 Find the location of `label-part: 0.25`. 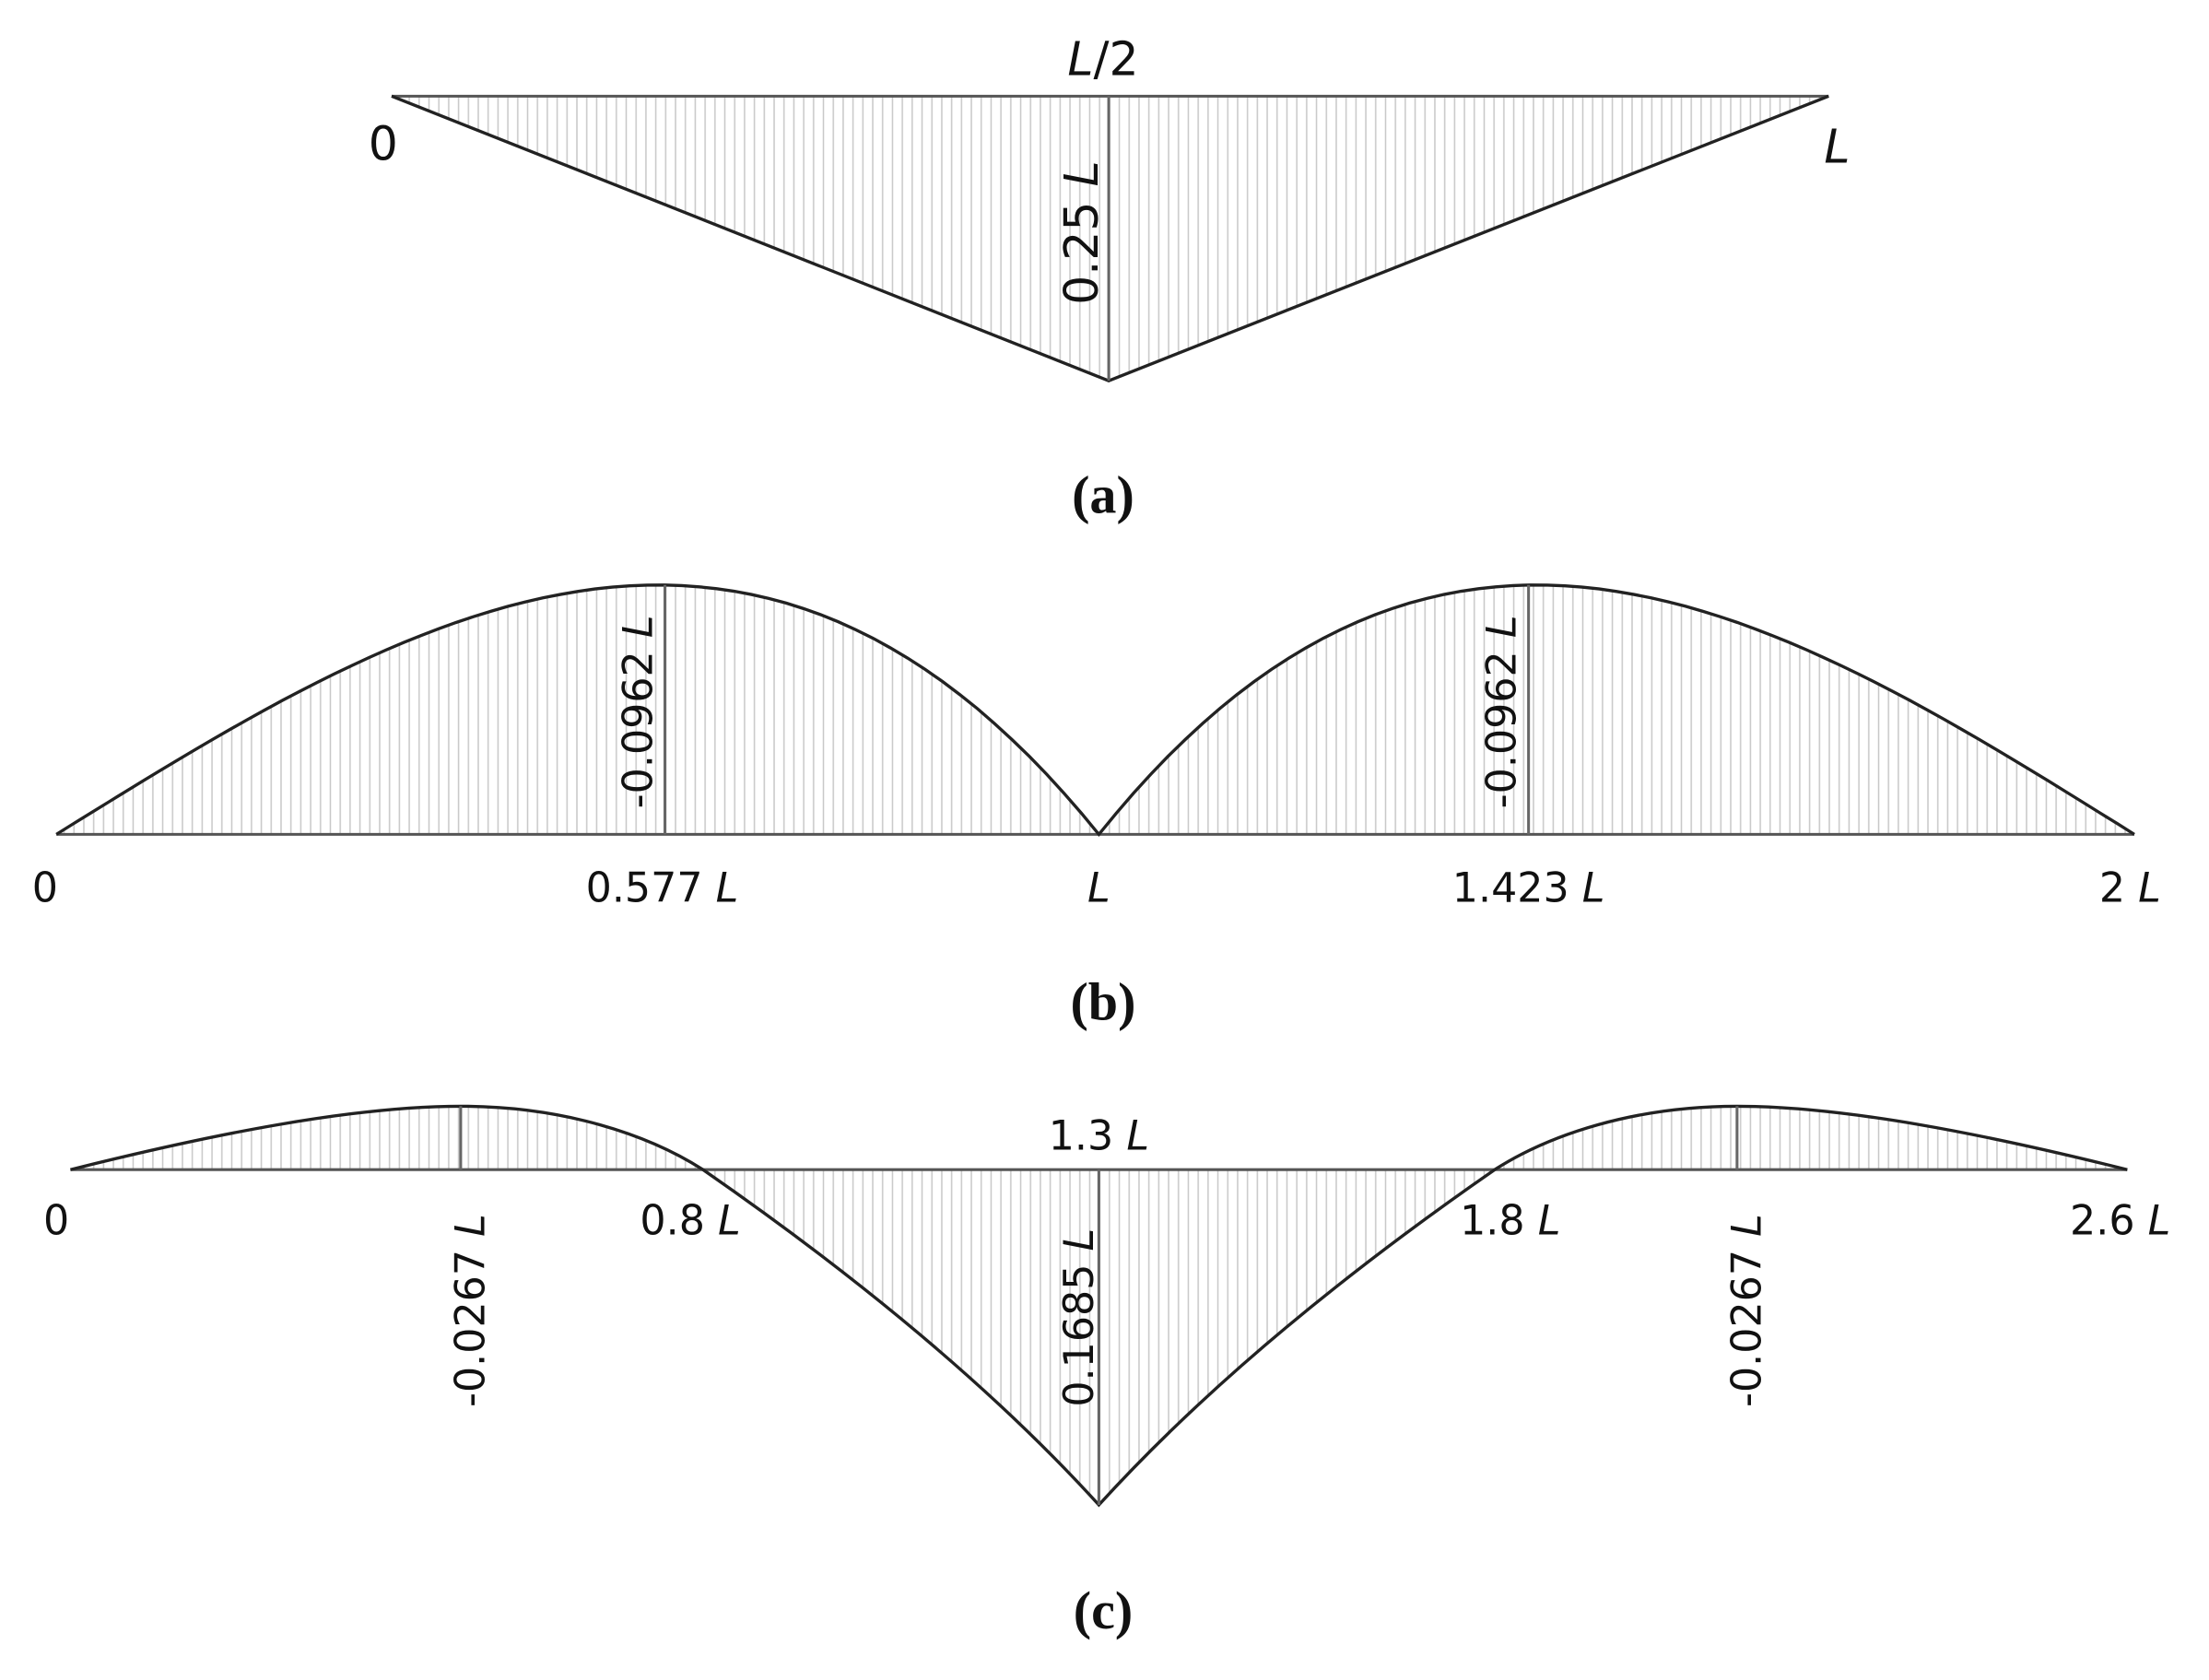

label-part: 0.25 is located at coordinates (1081, 246).